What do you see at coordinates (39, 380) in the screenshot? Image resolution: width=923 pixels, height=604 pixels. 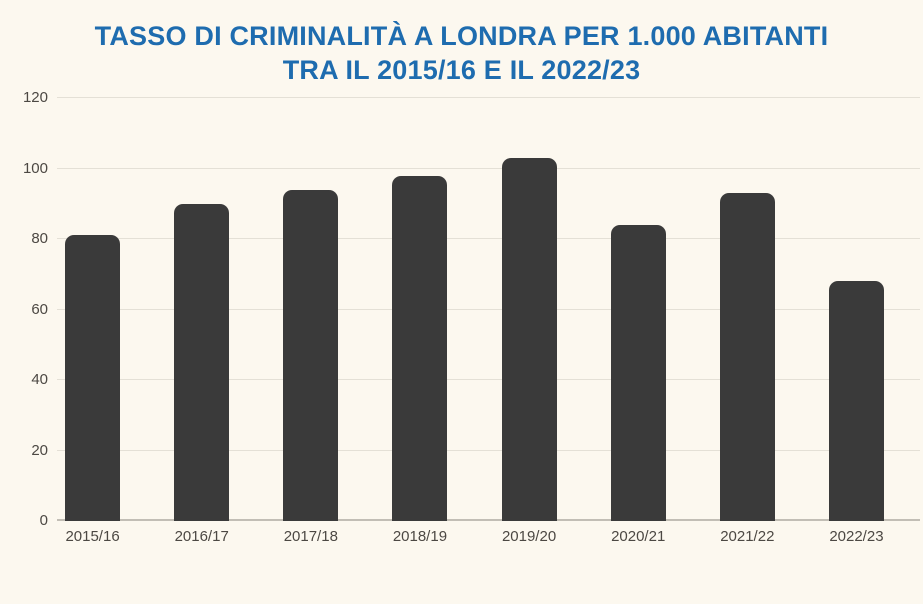 I see `y-axis-tick-label: 40` at bounding box center [39, 380].